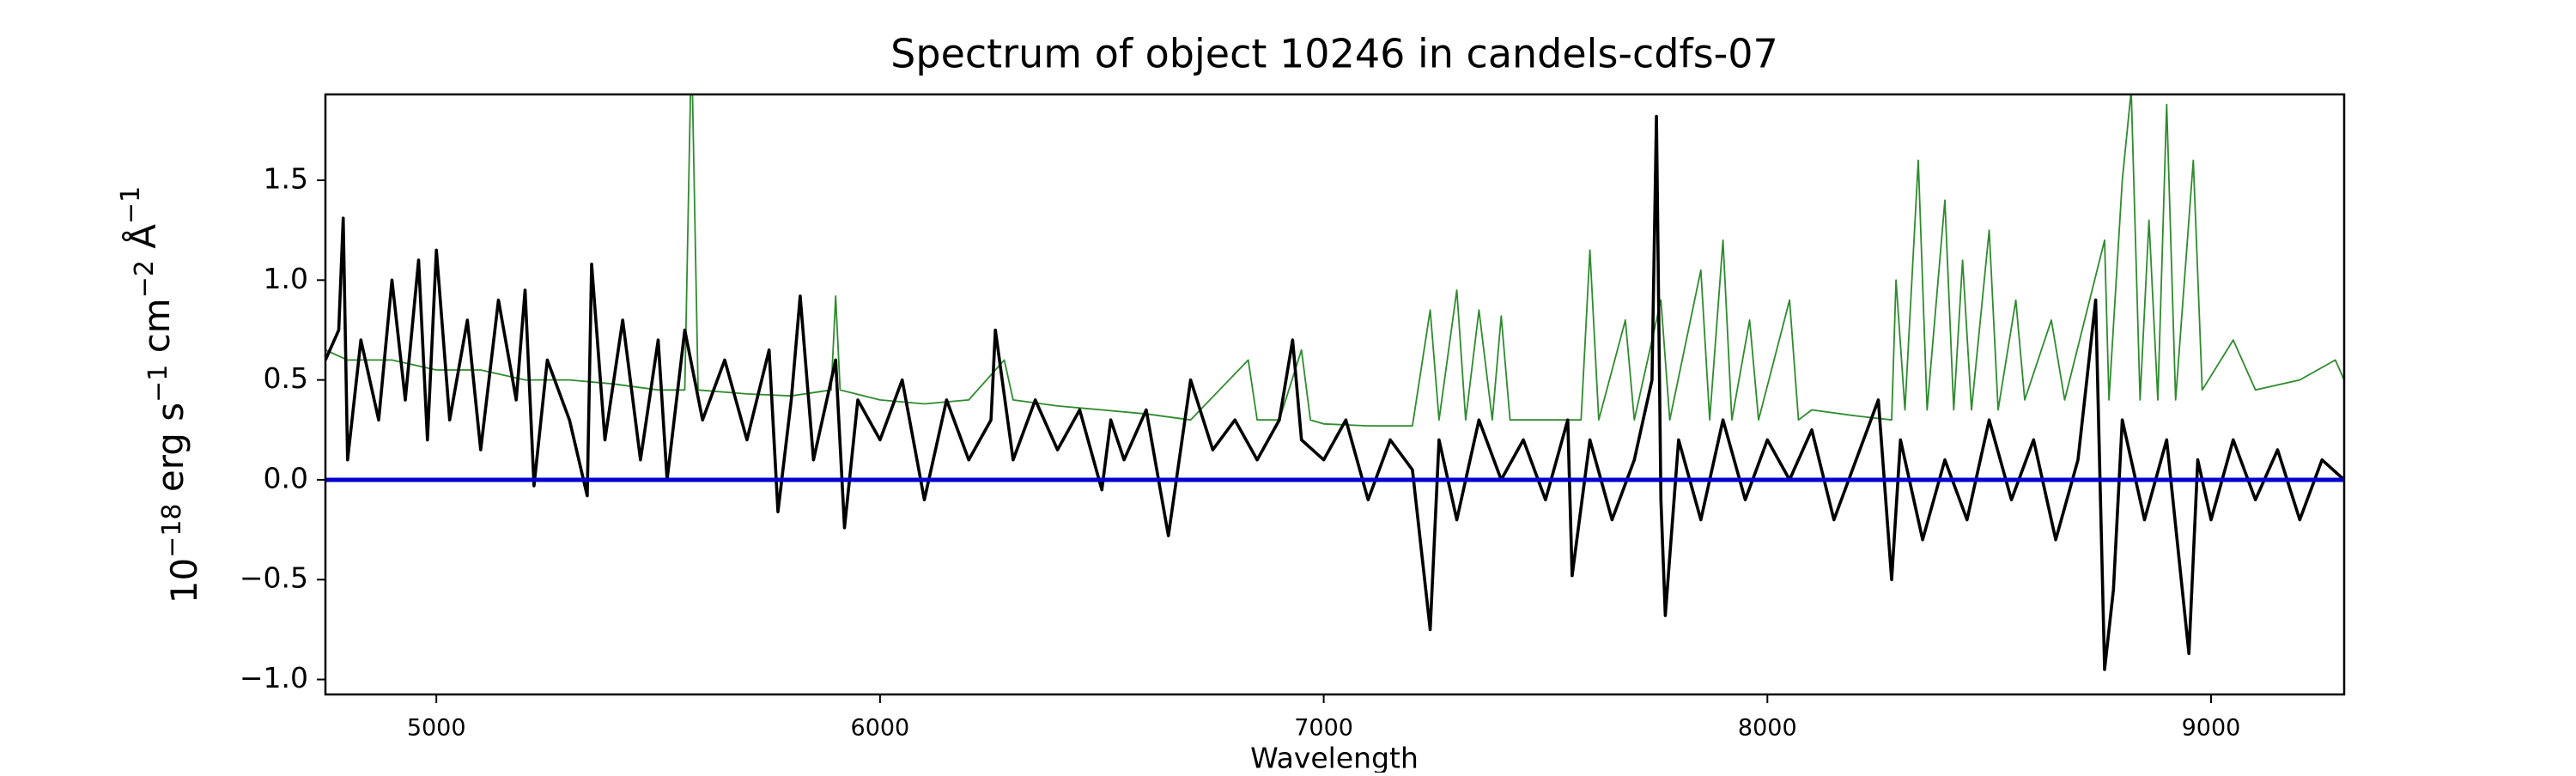  I want to click on x-tick-label: 9000, so click(2211, 728).